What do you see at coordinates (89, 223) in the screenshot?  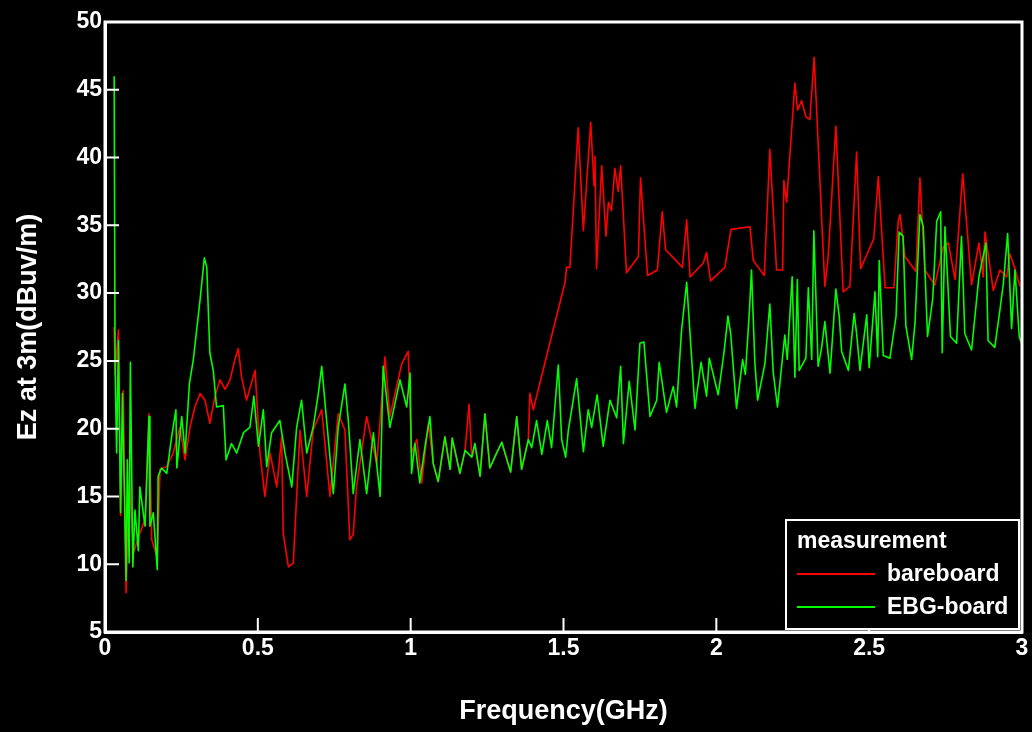 I see `y-tick-label: 35` at bounding box center [89, 223].